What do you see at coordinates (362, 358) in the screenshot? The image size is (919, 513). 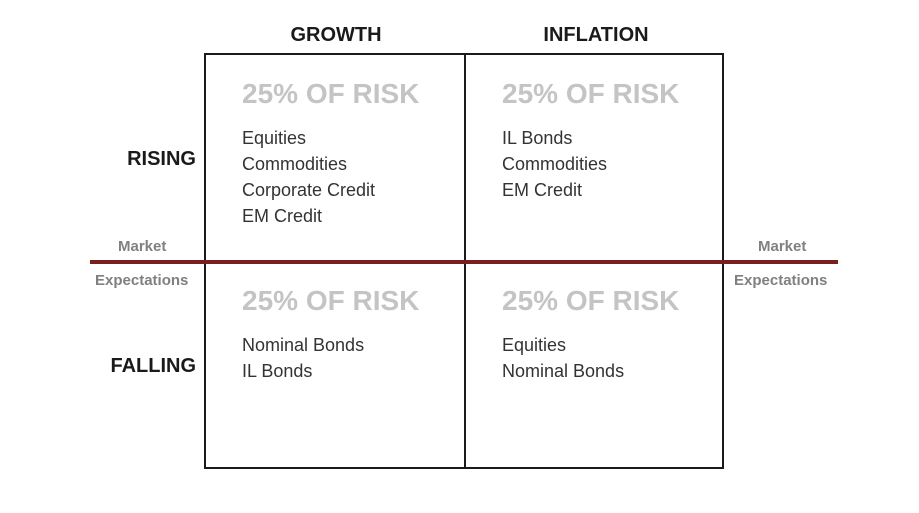 I see `asset-list: Nominal Bonds IL Bonds` at bounding box center [362, 358].